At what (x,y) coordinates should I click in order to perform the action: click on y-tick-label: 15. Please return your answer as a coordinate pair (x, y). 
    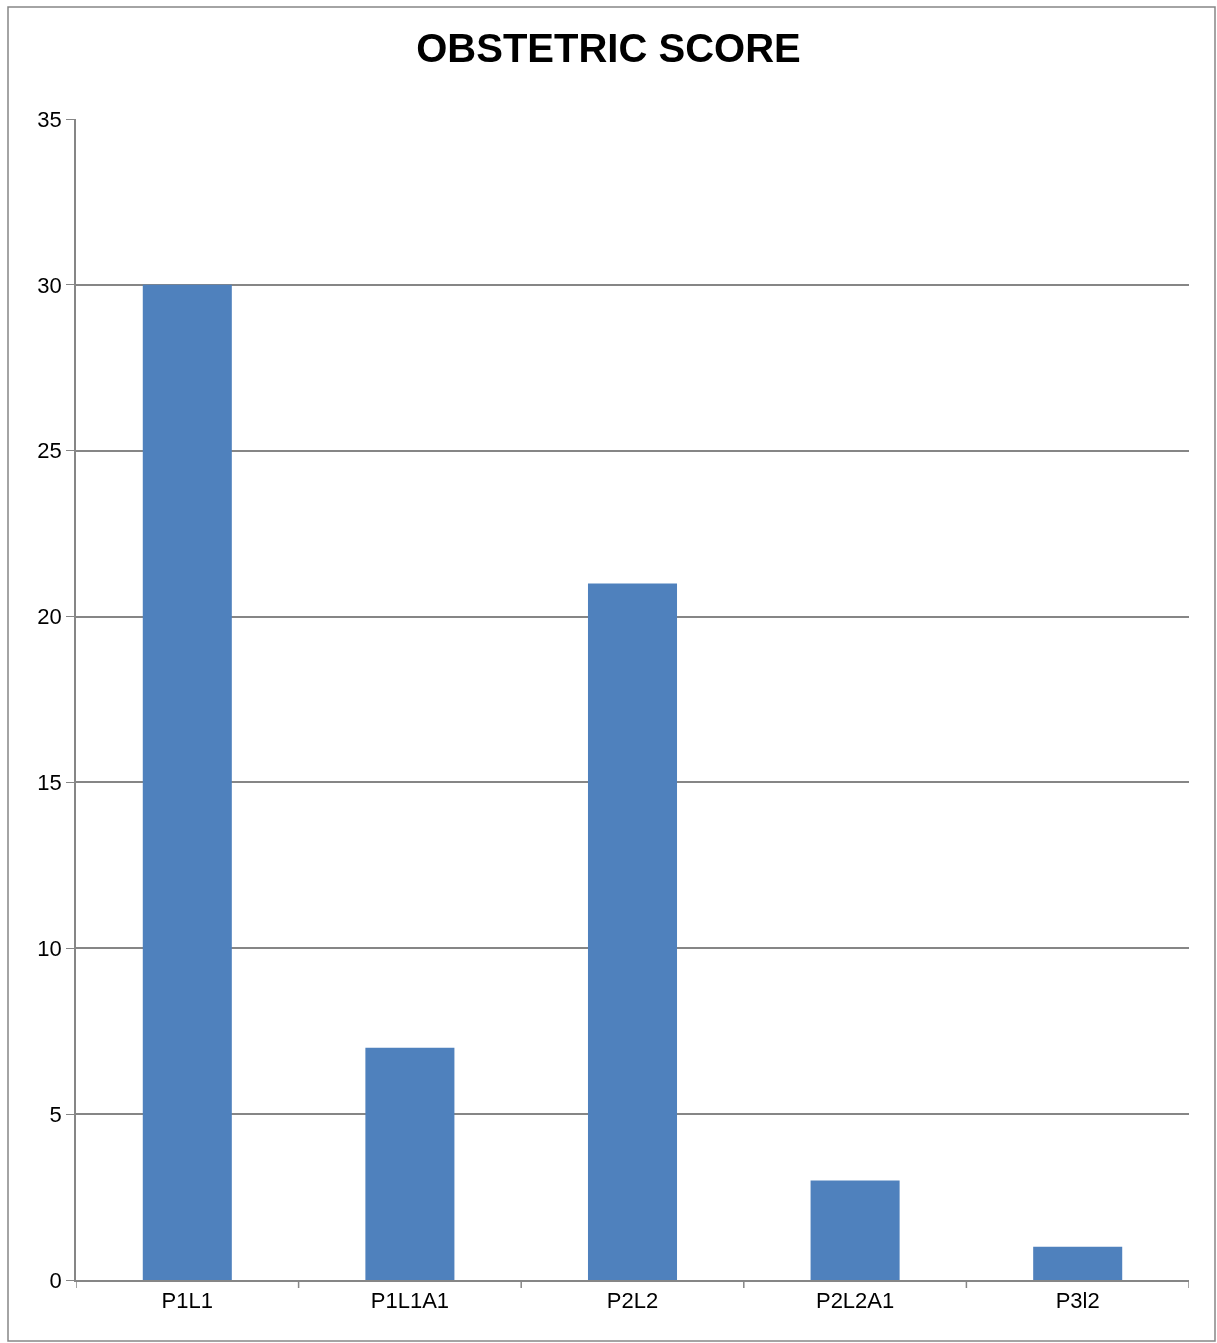
    Looking at the image, I should click on (49, 783).